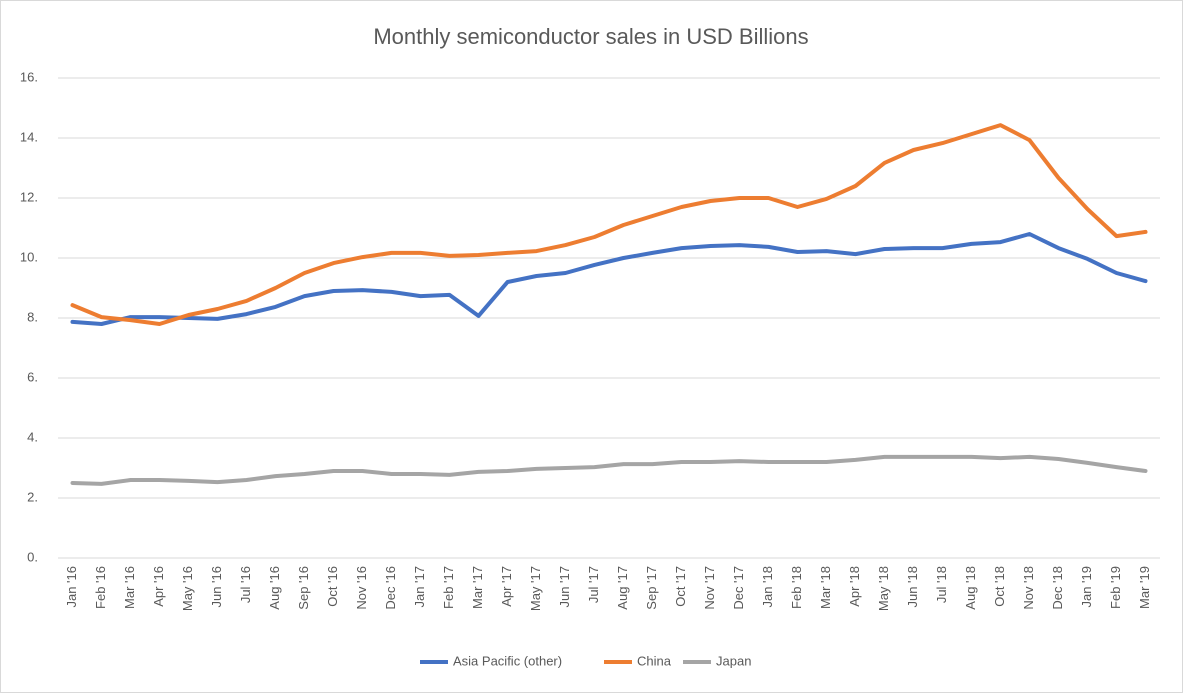 The image size is (1183, 693). What do you see at coordinates (71, 587) in the screenshot?
I see `x-tick-label: Jan '16` at bounding box center [71, 587].